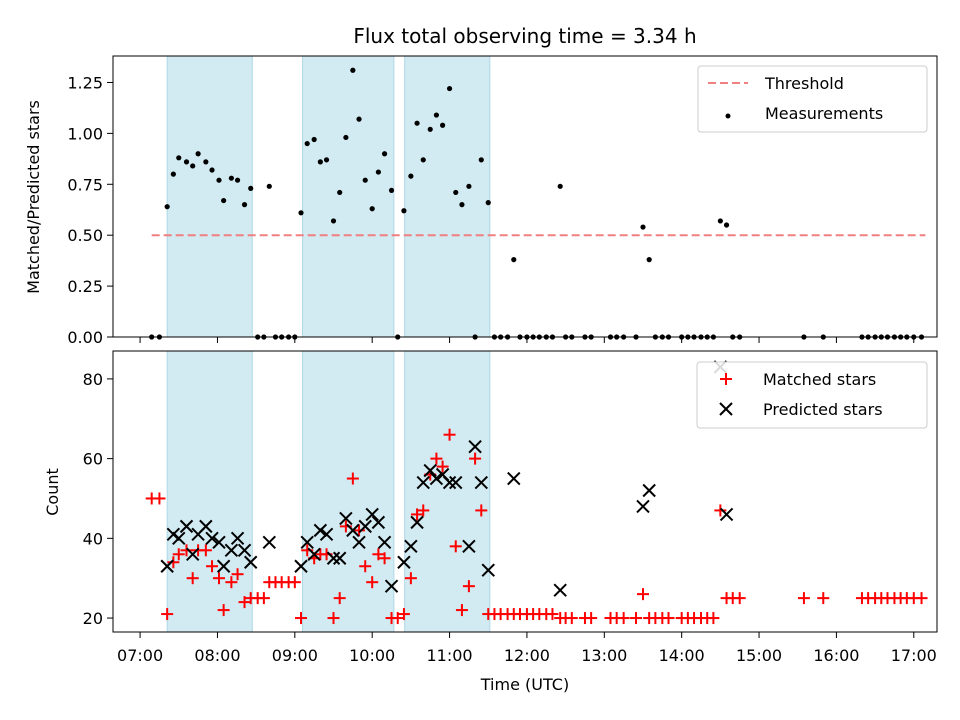 This screenshot has height=720, width=960. I want to click on x-tick-label: 15:00, so click(759, 655).